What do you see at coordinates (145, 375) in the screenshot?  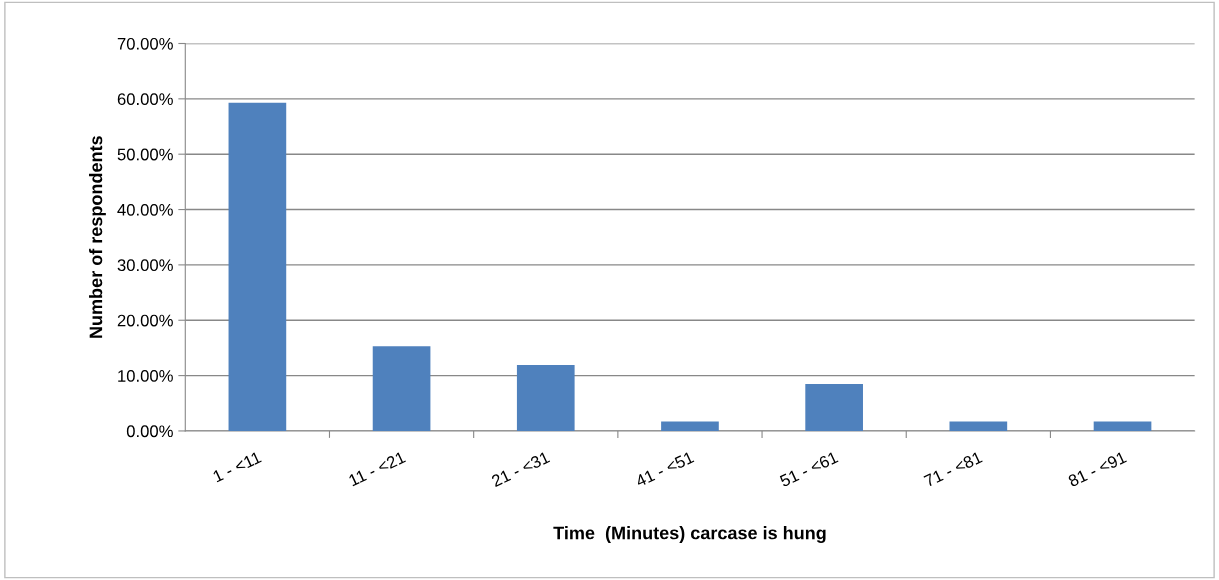 I see `y-tick-label: 10.00%` at bounding box center [145, 375].